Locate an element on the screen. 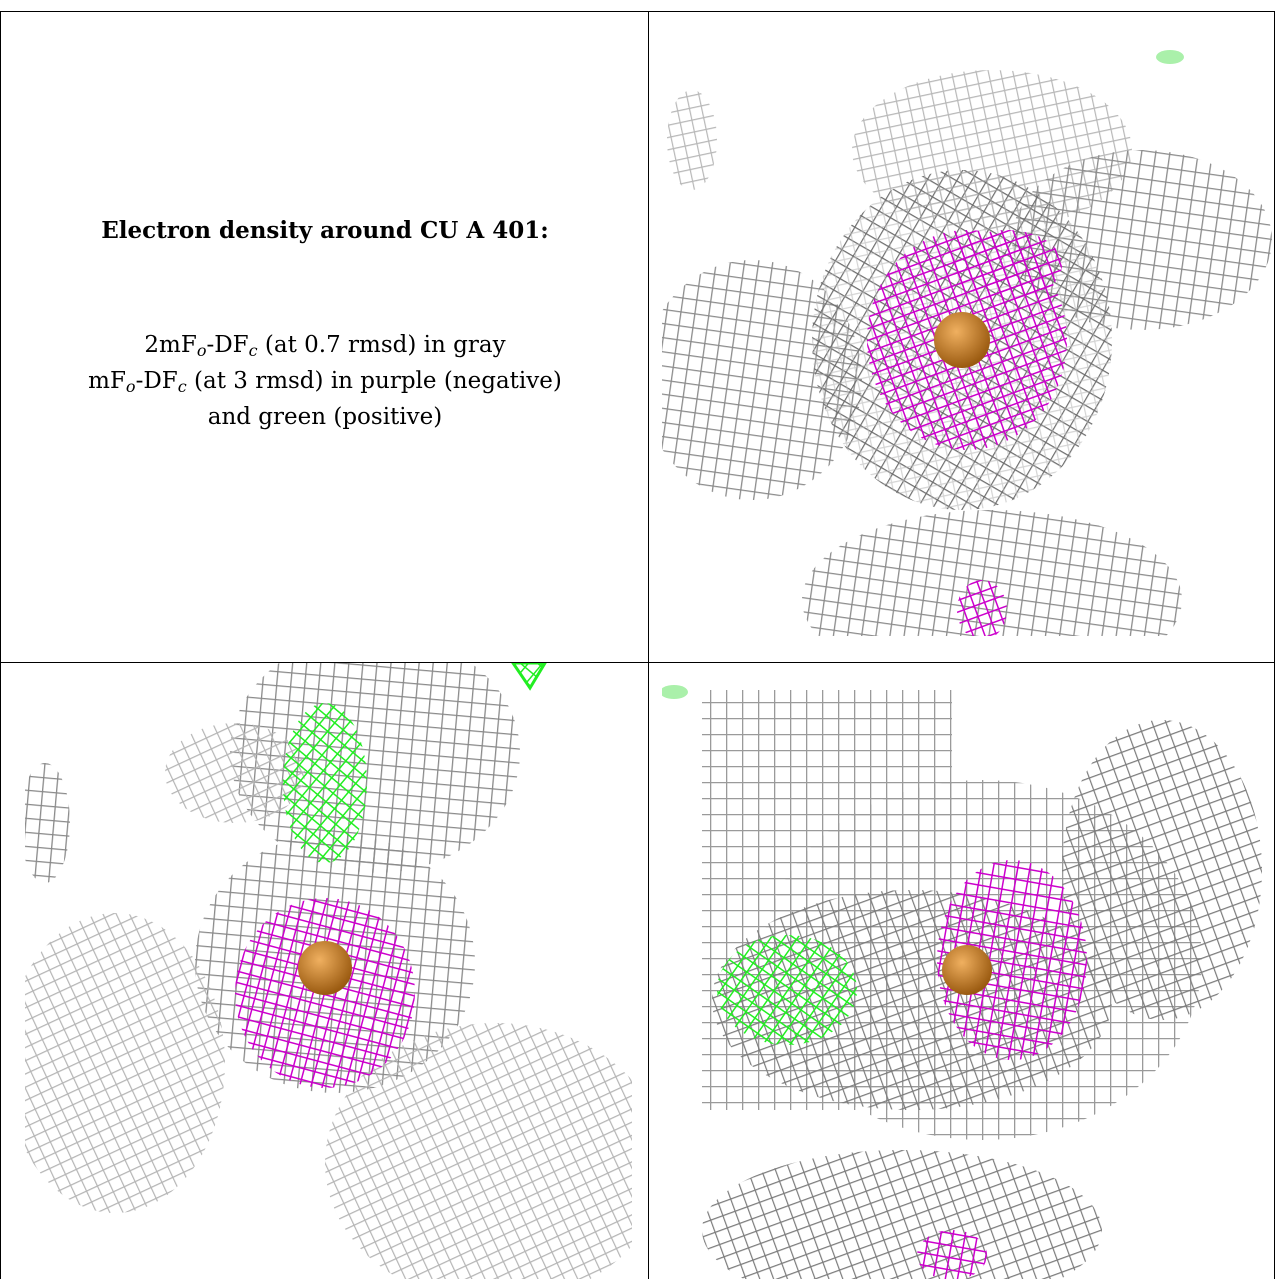  top-border is located at coordinates (637, 11).